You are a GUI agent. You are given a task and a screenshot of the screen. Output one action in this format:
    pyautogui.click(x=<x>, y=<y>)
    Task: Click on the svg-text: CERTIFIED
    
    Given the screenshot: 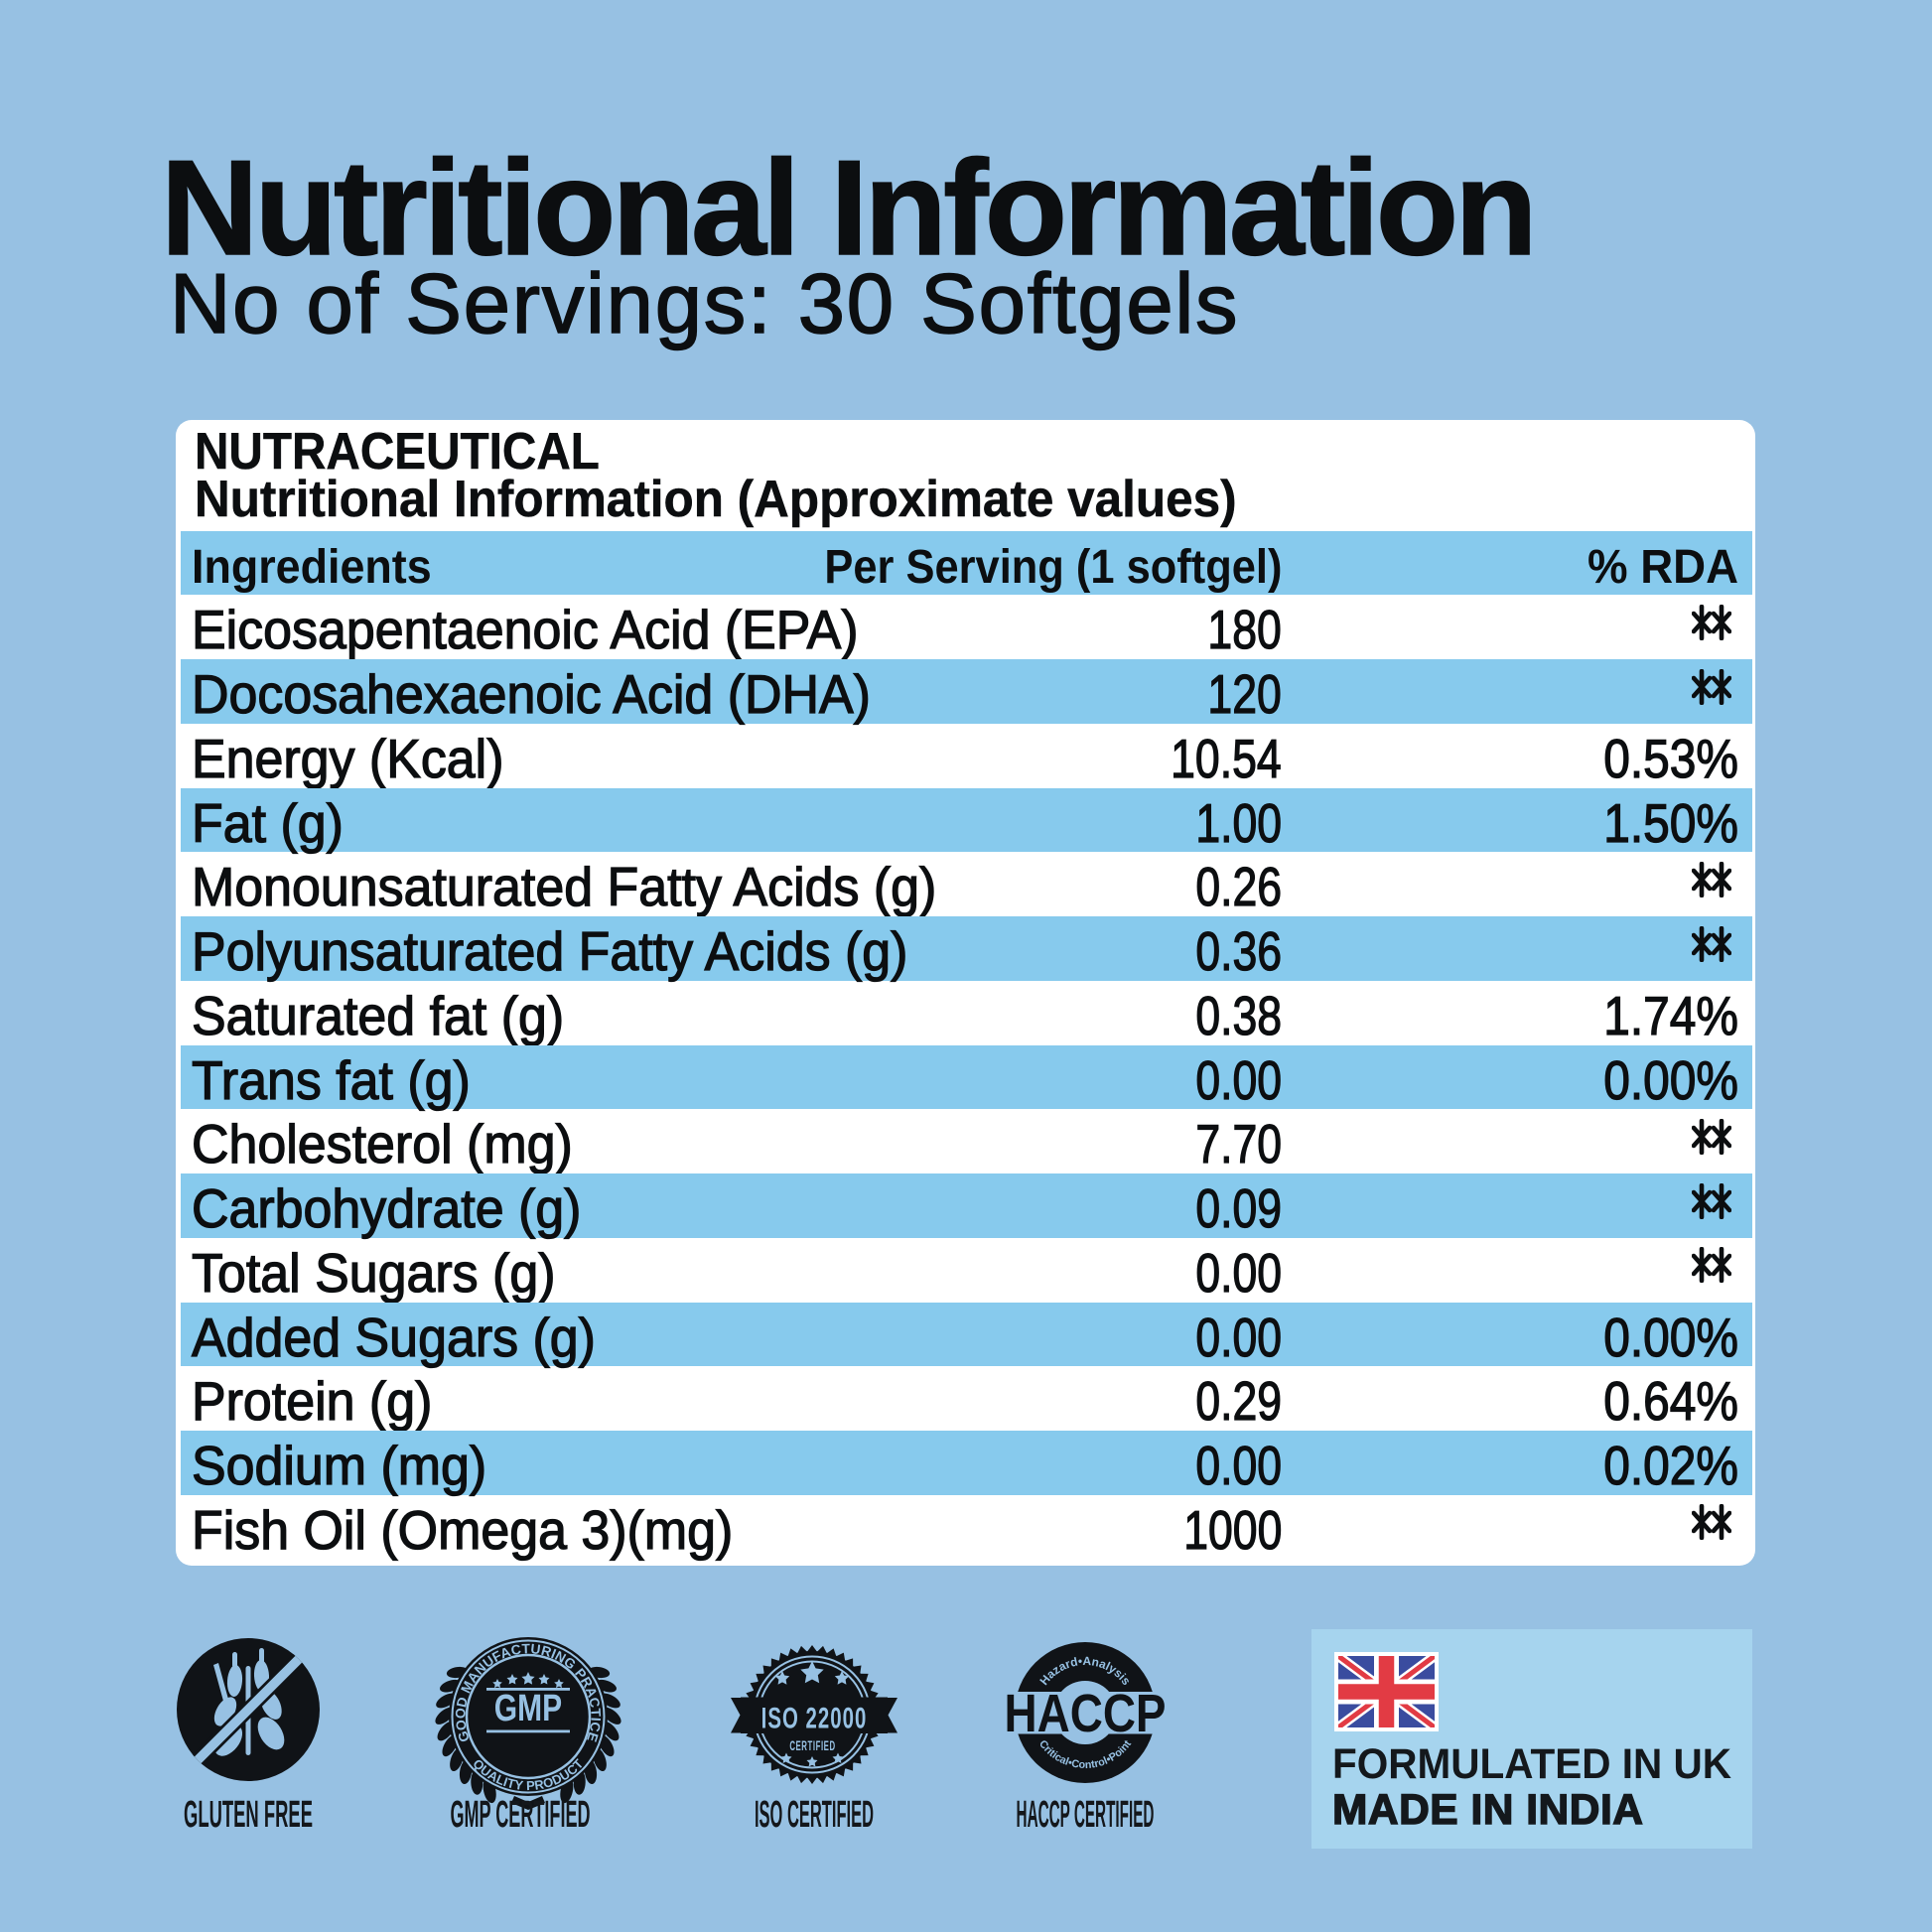 What is the action you would take?
    pyautogui.click(x=812, y=1746)
    